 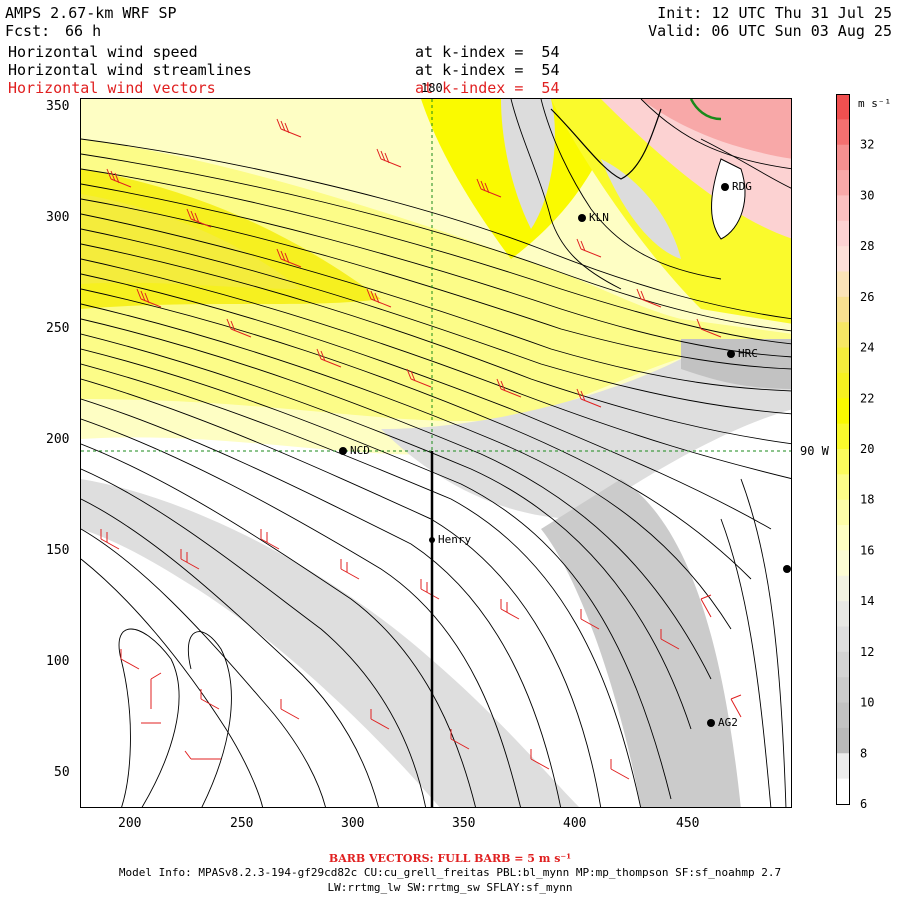 What do you see at coordinates (487, 88) in the screenshot?
I see `field-level-vectors: at k-index = 54` at bounding box center [487, 88].